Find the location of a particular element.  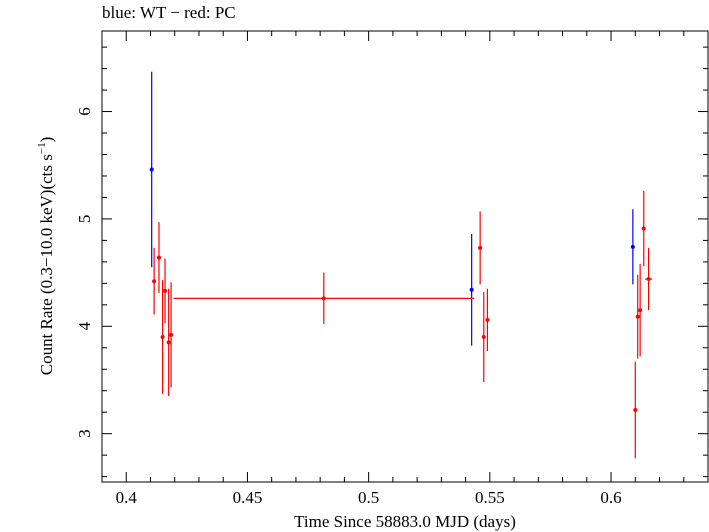

y-tick-label: 6 is located at coordinates (84, 111).